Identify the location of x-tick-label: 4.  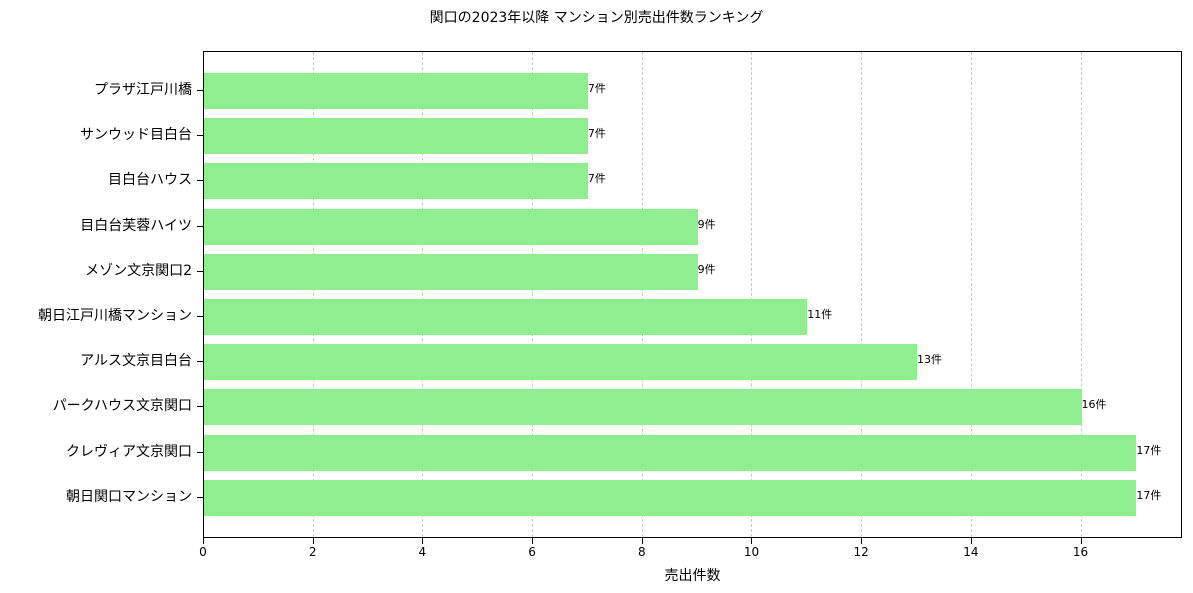
(422, 552).